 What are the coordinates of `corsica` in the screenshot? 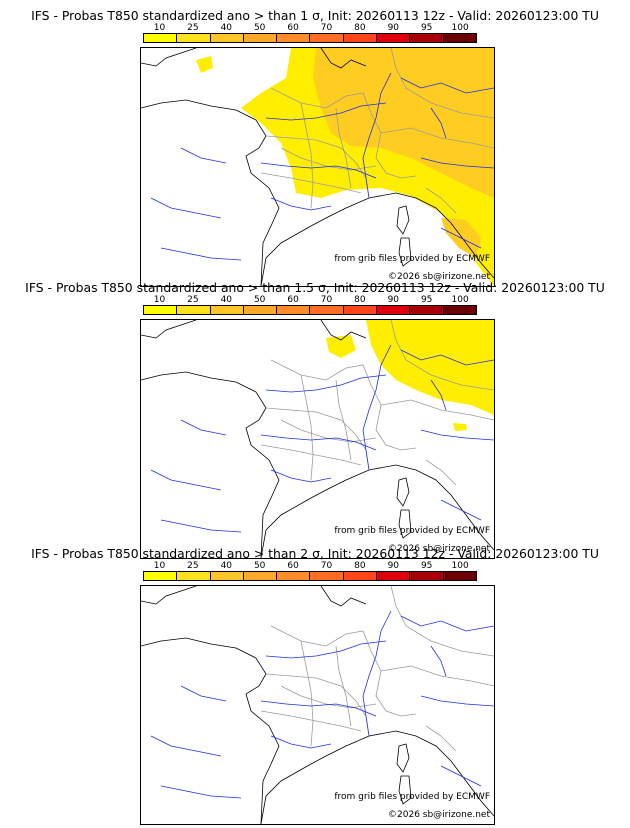 It's located at (403, 758).